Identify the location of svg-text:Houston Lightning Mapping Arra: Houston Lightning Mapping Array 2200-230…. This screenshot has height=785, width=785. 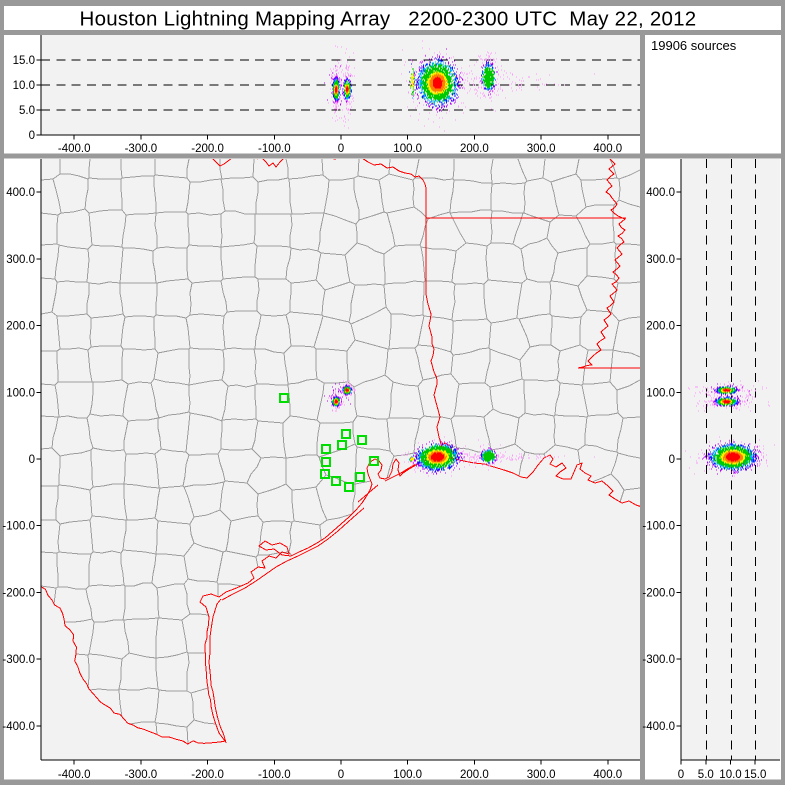
(388, 19).